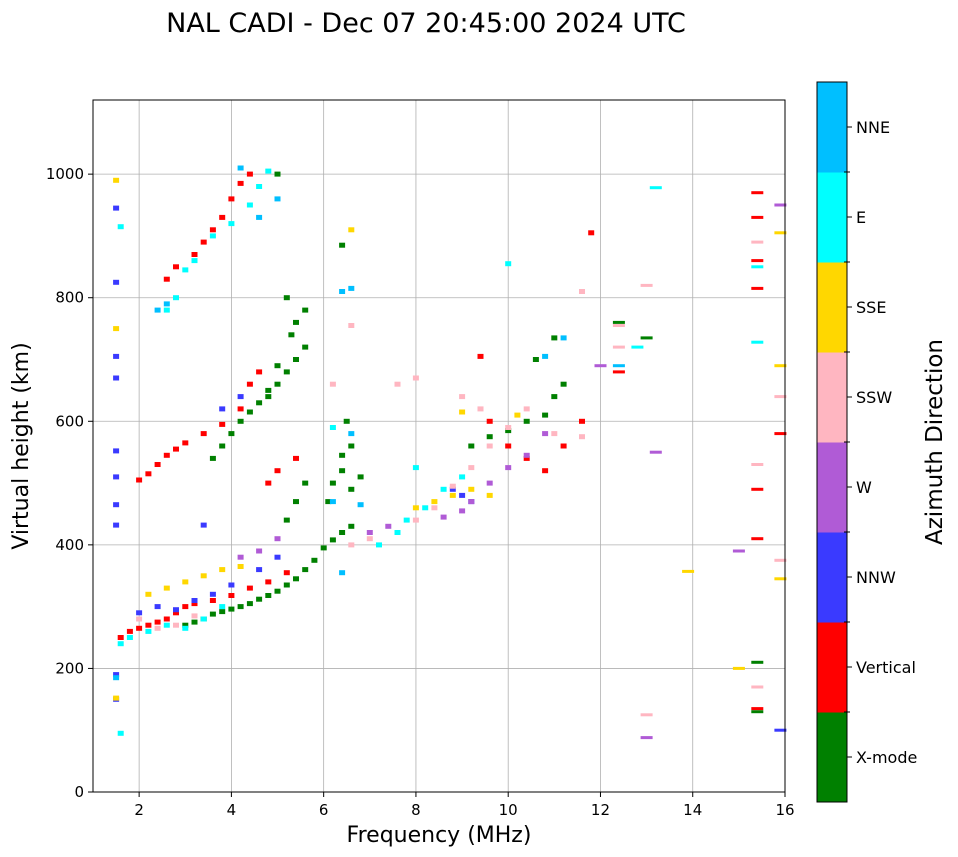  What do you see at coordinates (886, 757) in the screenshot?
I see `colorbar-label-x-mode: X-mode` at bounding box center [886, 757].